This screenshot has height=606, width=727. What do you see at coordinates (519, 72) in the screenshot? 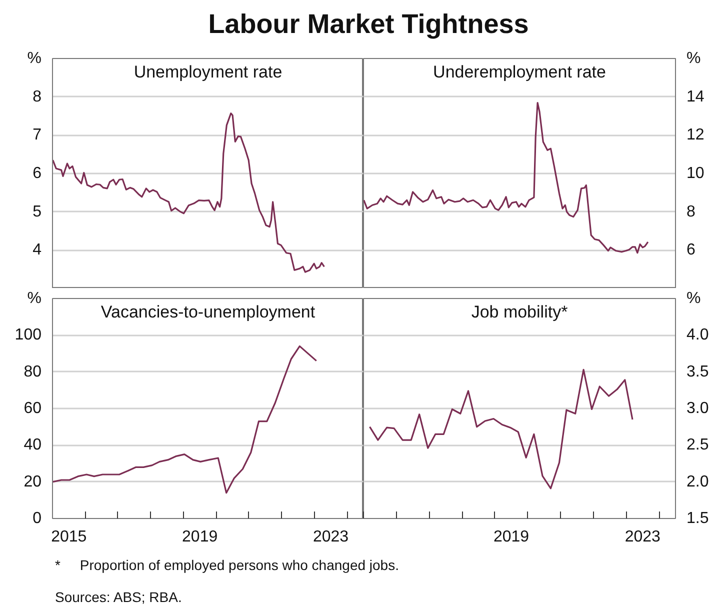
I see `chart-title: Underemployment rate` at bounding box center [519, 72].